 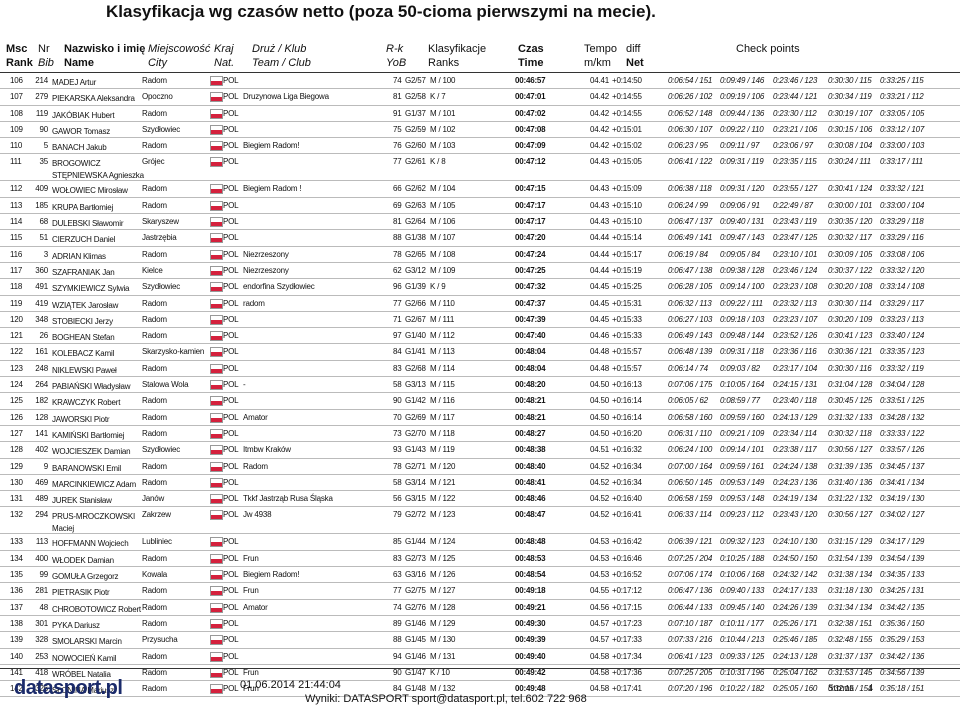 What do you see at coordinates (41, 433) in the screenshot?
I see `bib: 141` at bounding box center [41, 433].